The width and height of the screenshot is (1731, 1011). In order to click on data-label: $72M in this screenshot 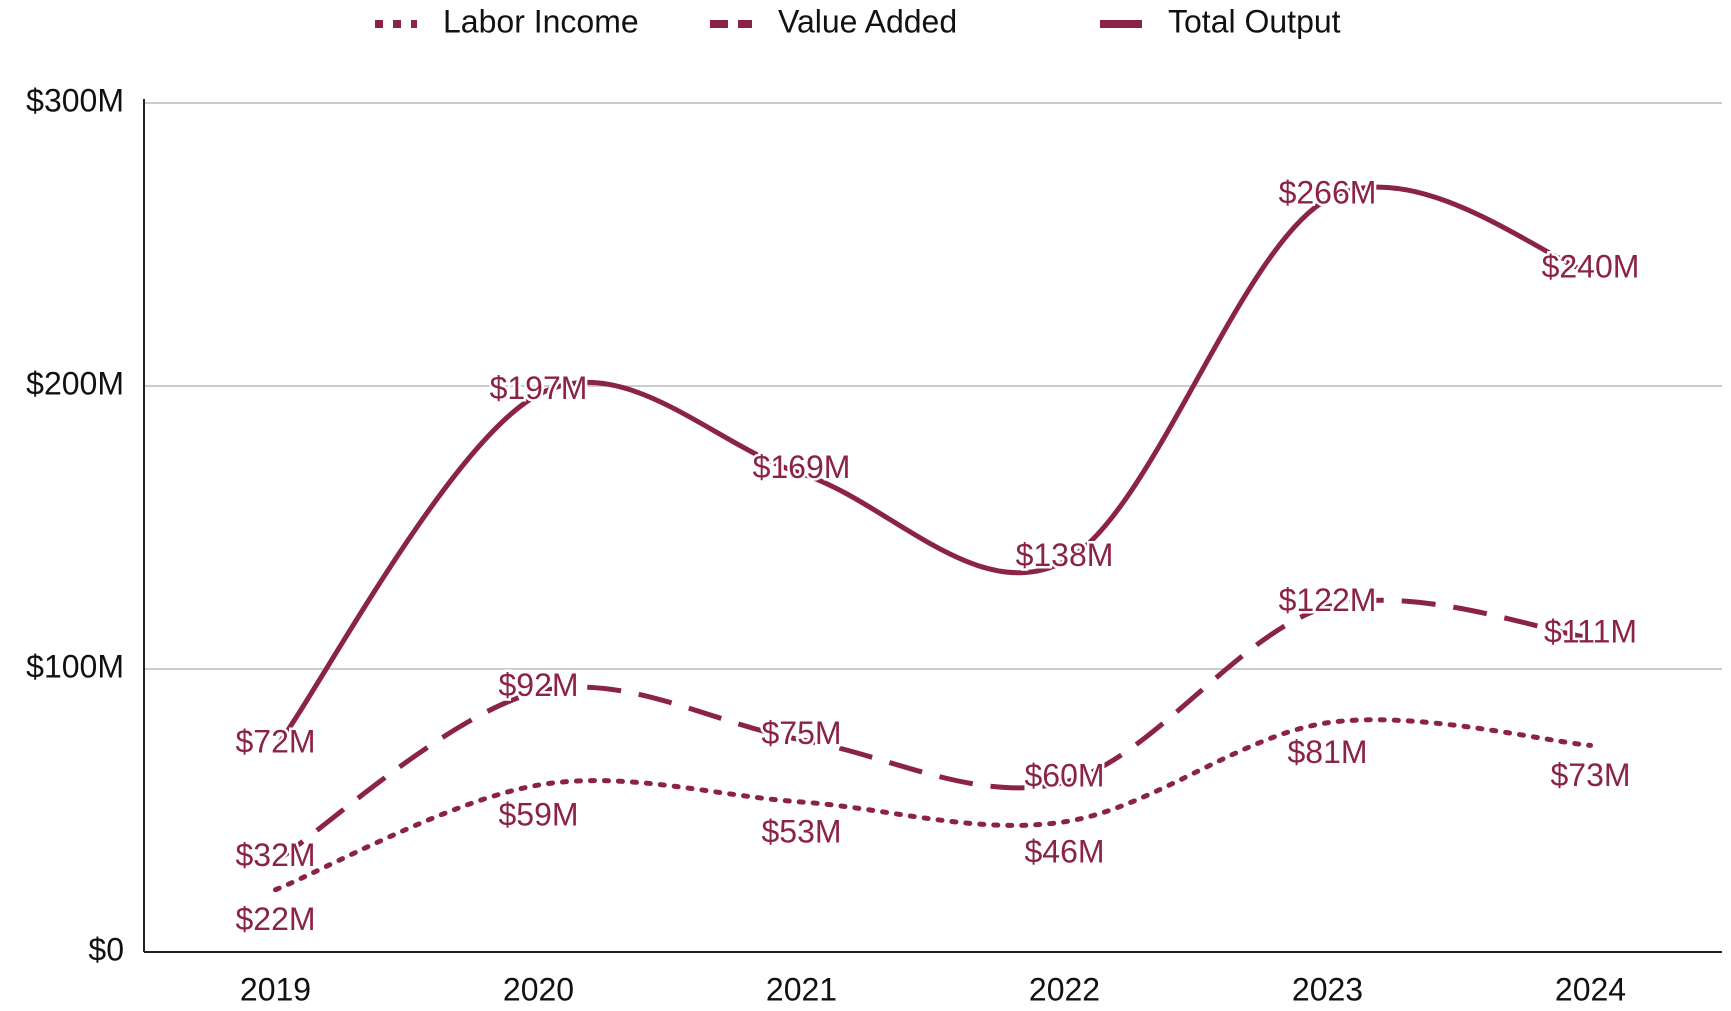, I will do `click(275, 742)`.